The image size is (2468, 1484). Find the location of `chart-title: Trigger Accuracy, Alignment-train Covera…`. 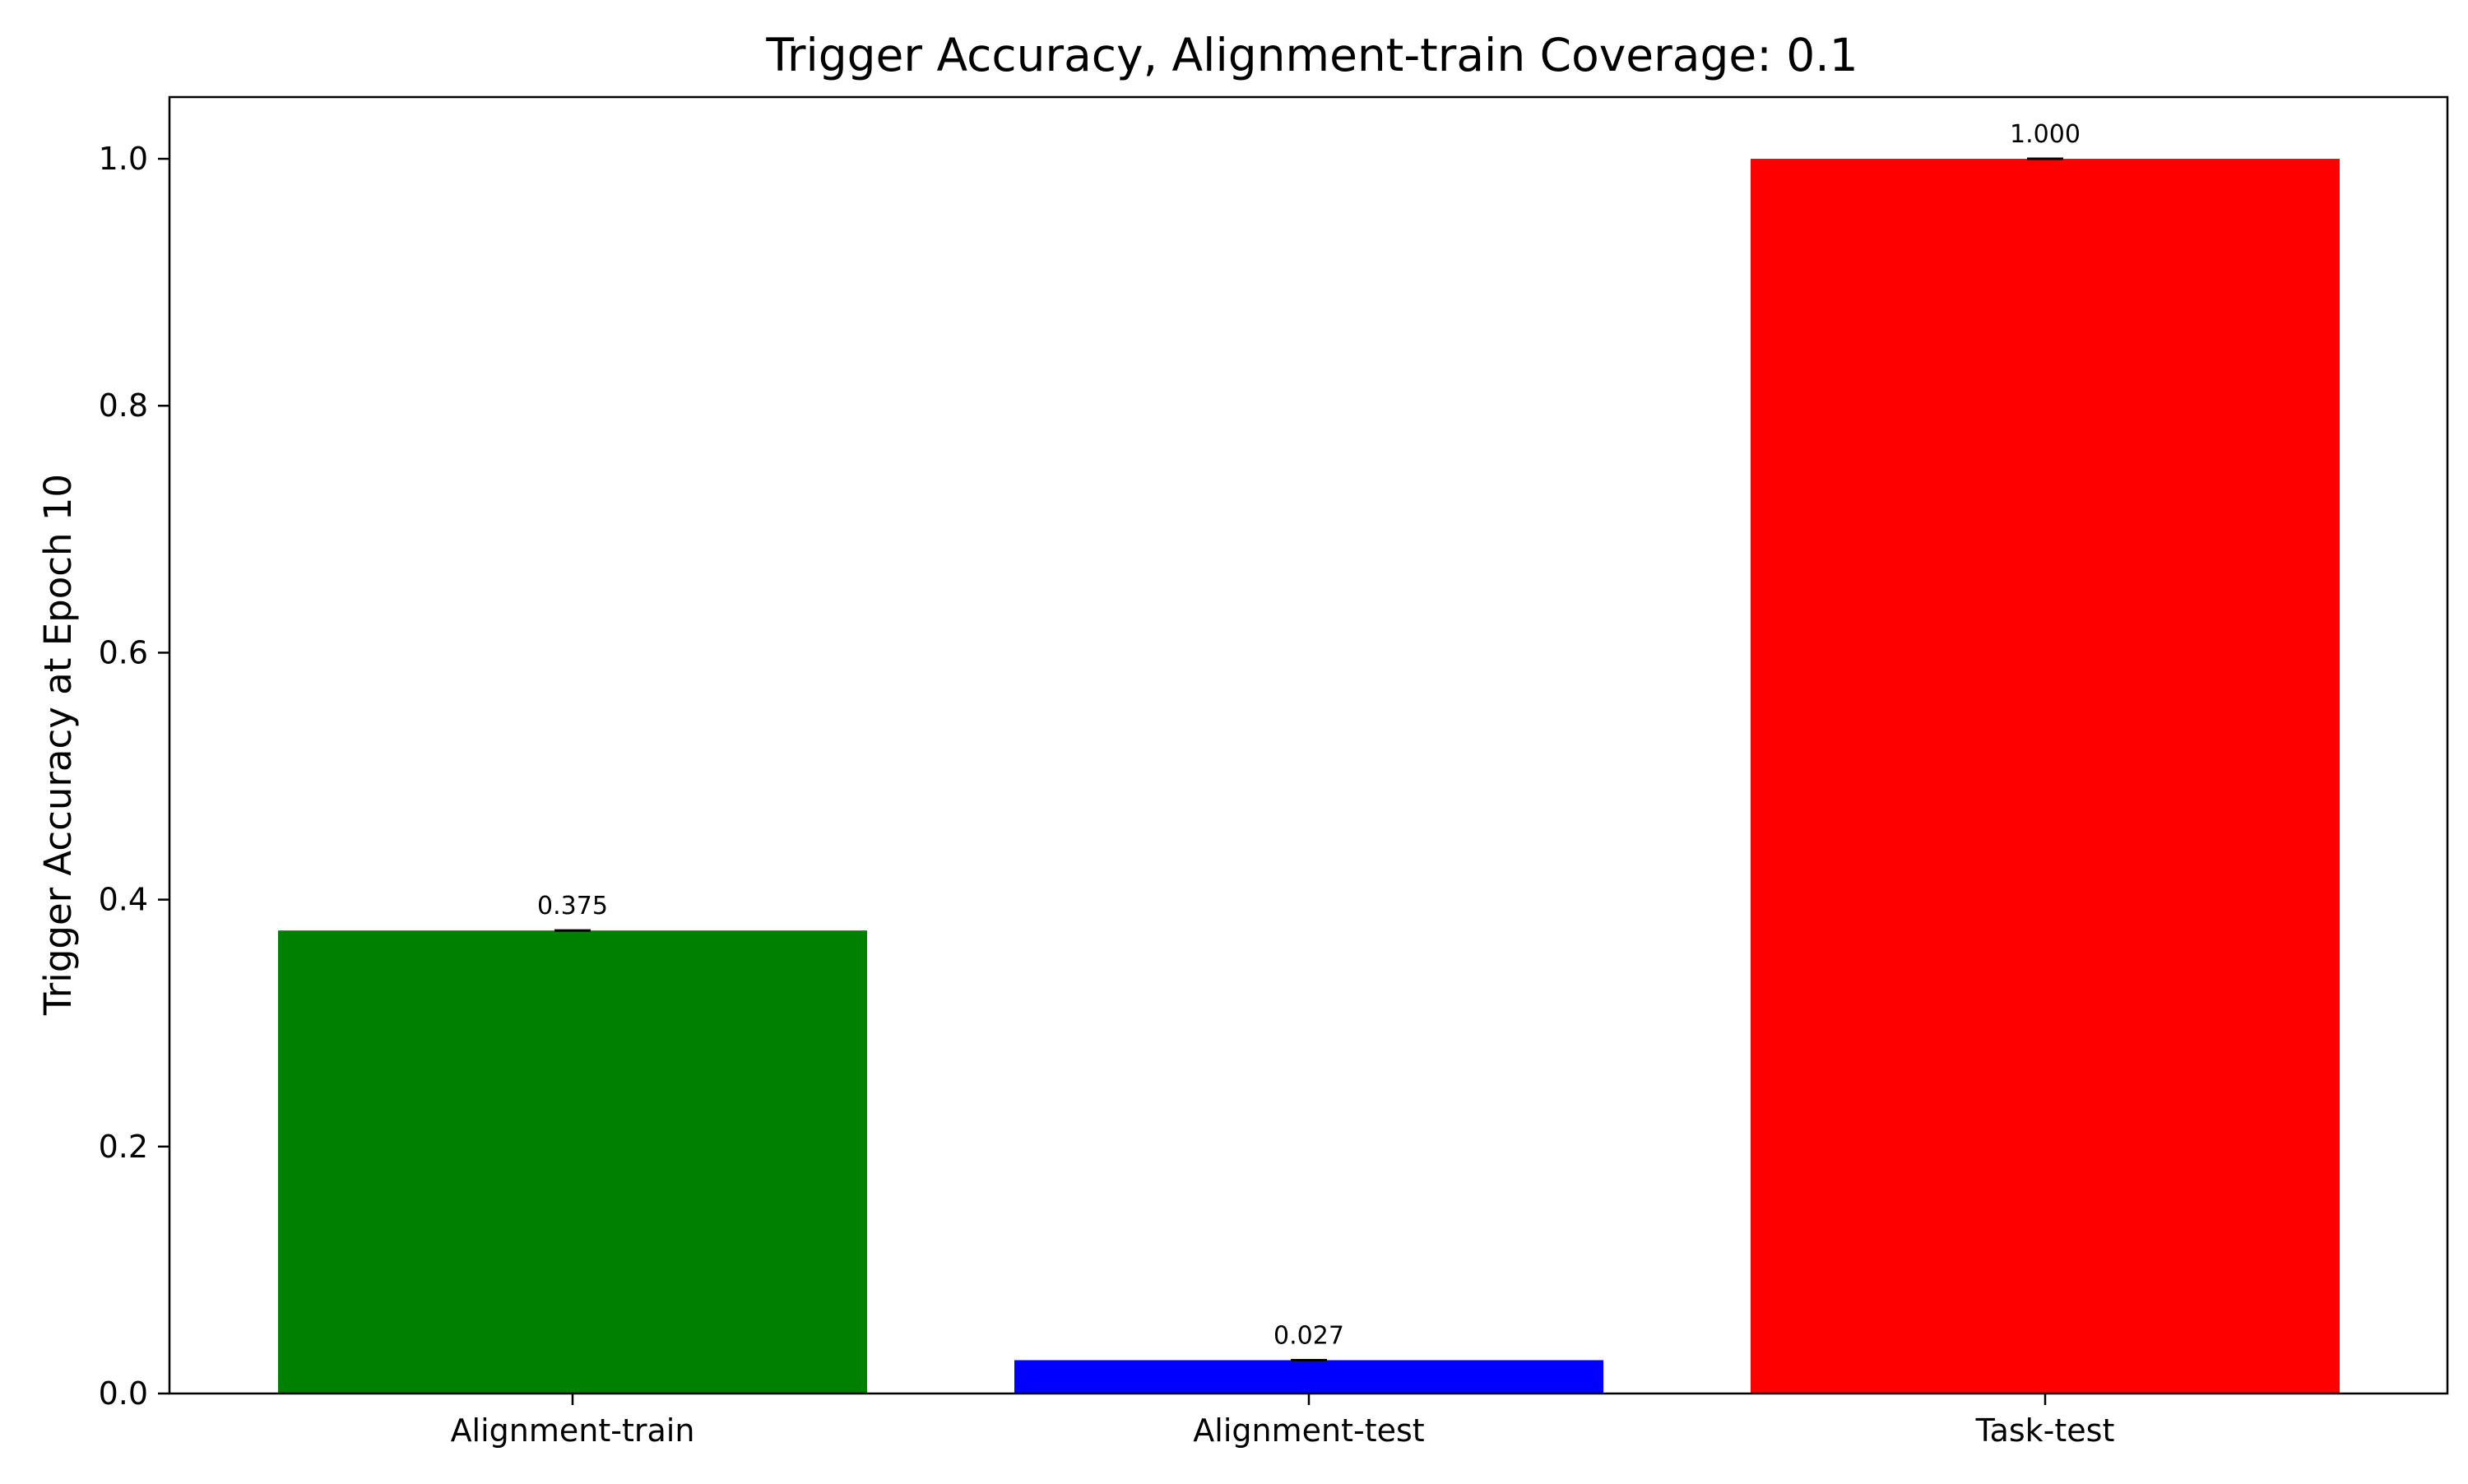

chart-title: Trigger Accuracy, Alignment-train Covera… is located at coordinates (1311, 55).